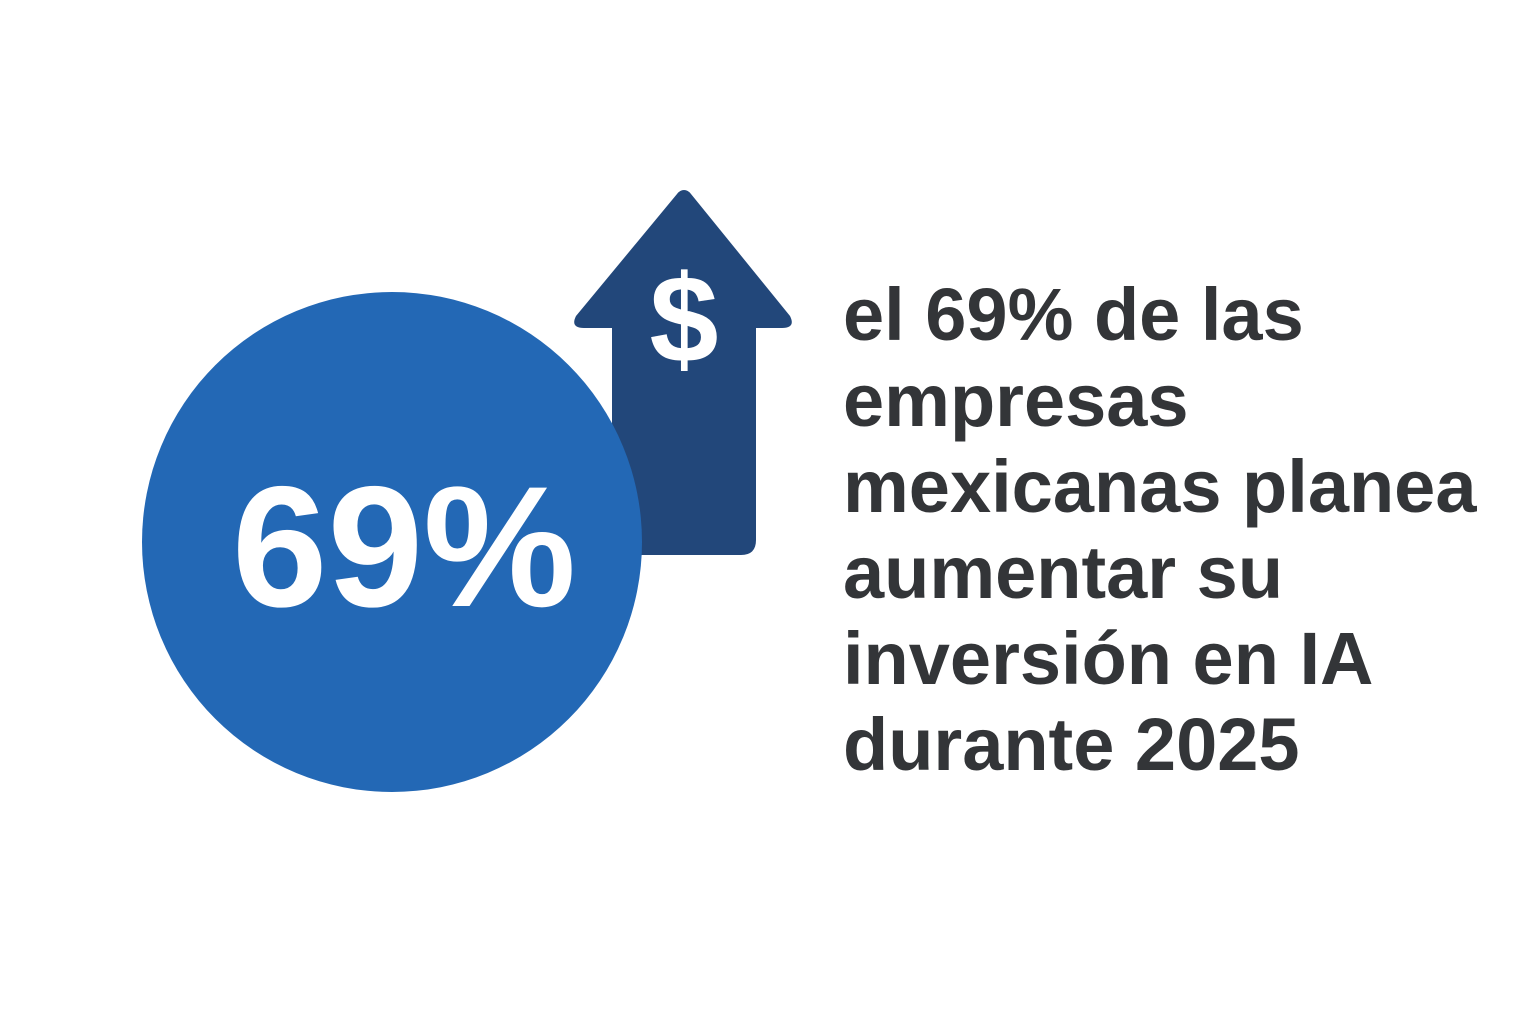  What do you see at coordinates (1016, 400) in the screenshot?
I see `statement-line: empresas` at bounding box center [1016, 400].